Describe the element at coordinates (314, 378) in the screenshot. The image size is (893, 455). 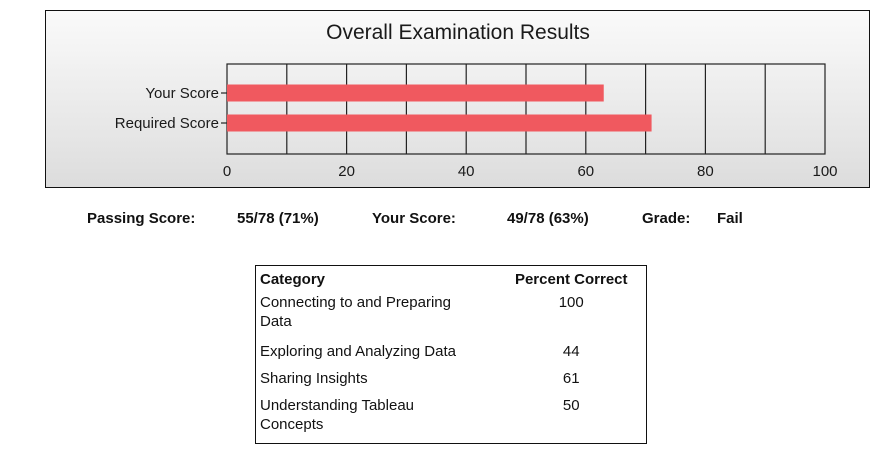
I see `category-name-line: Sharing Insights` at that location.